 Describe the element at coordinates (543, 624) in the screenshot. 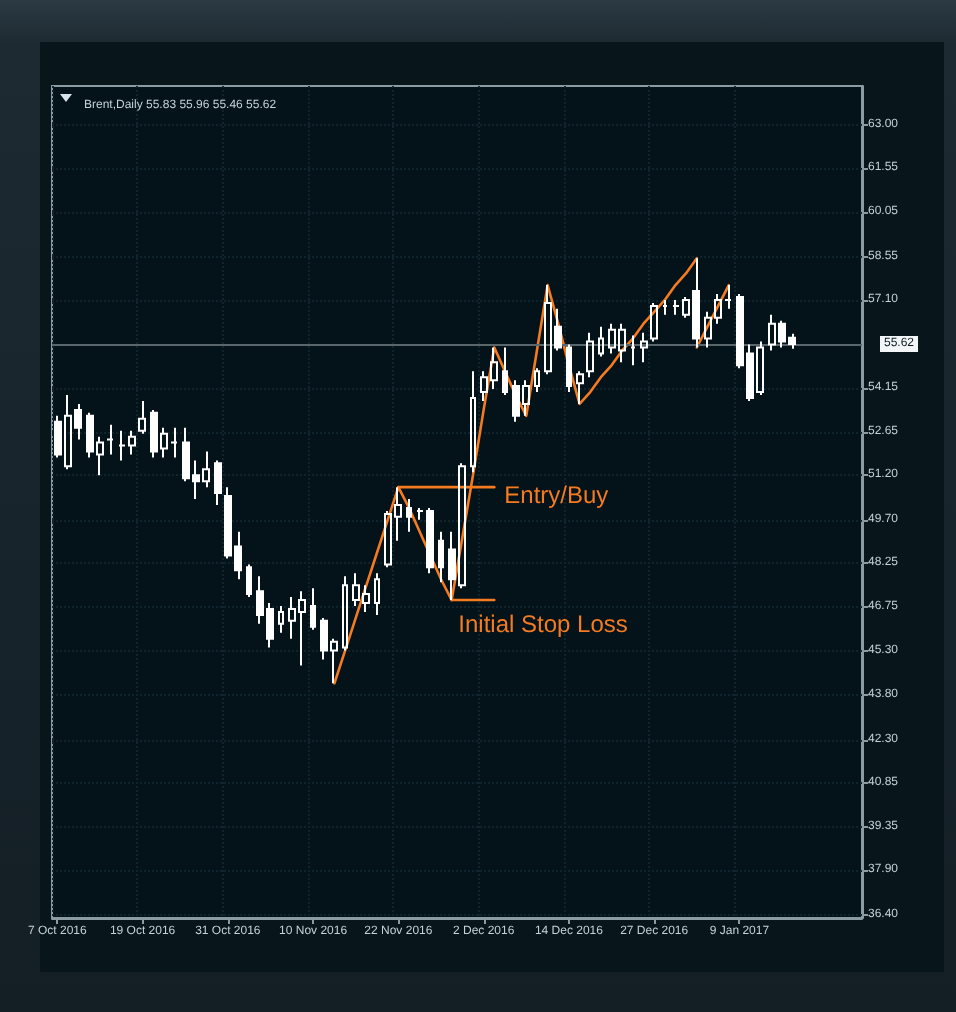

I see `series-label: Initial Stop Loss` at that location.